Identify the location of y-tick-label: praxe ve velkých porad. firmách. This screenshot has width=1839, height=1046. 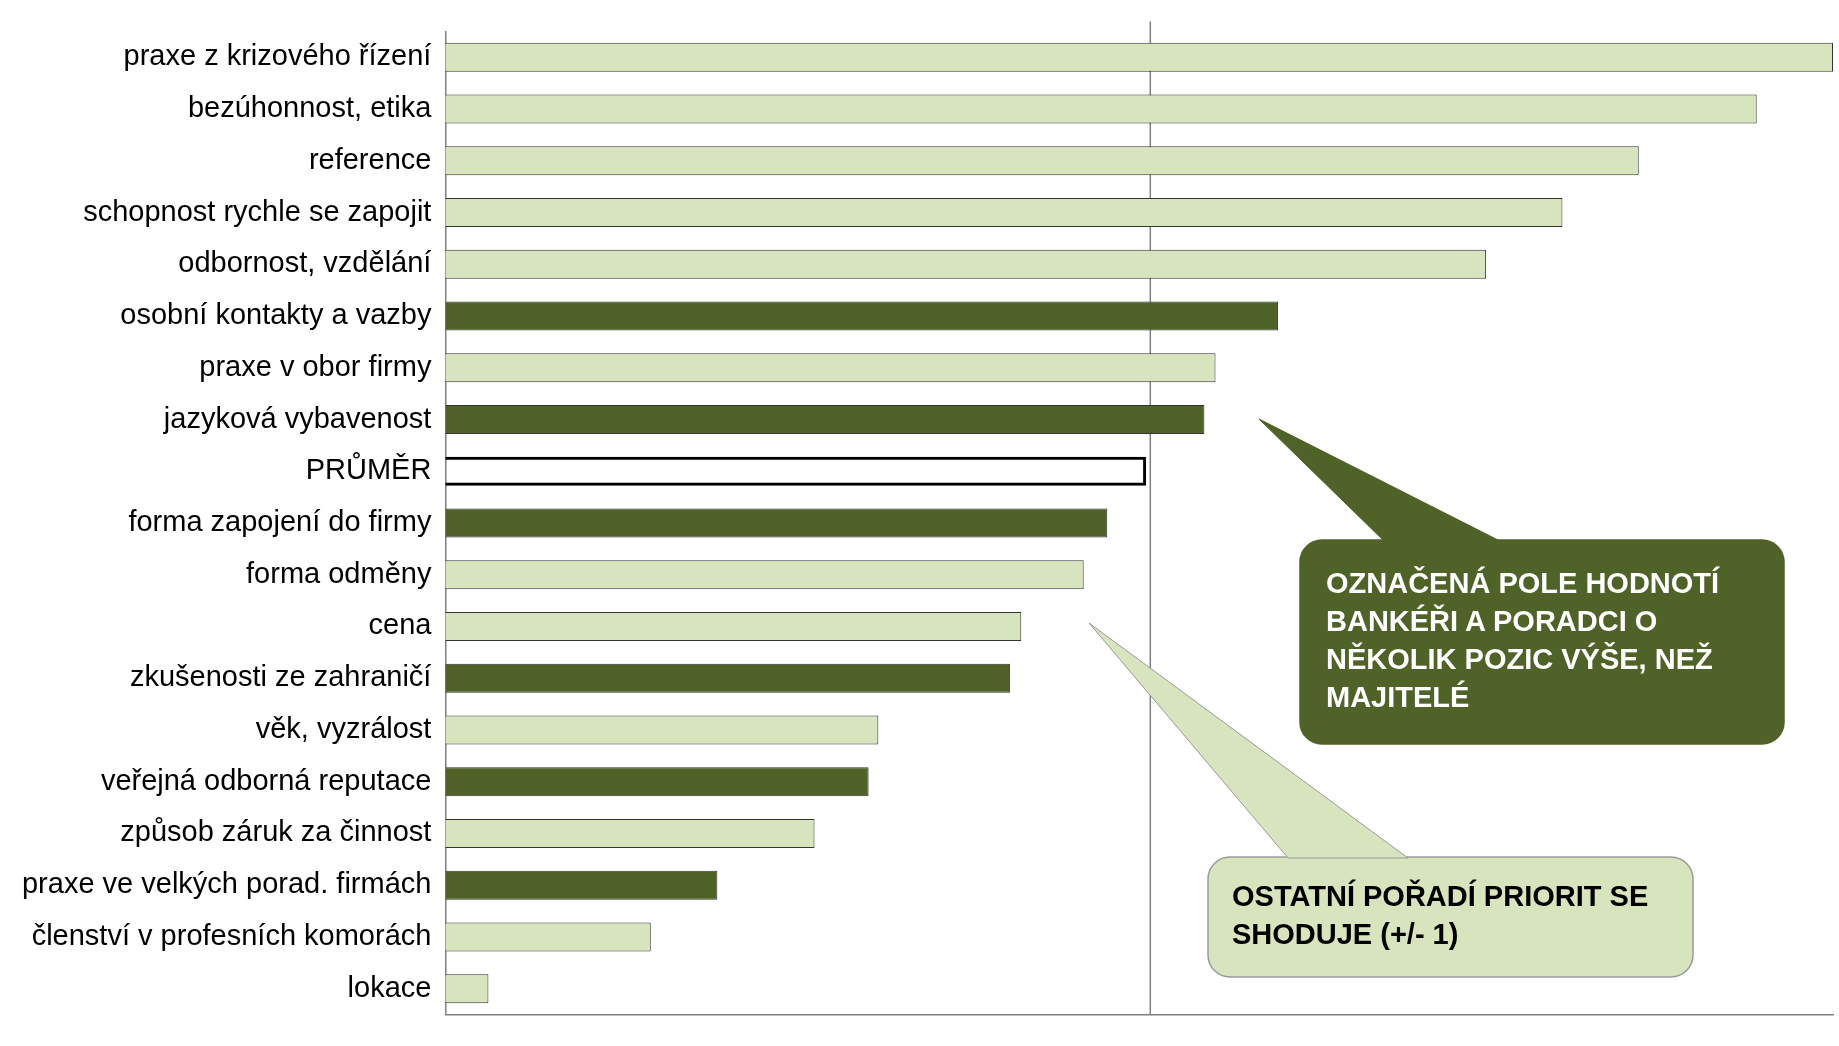
(226, 883).